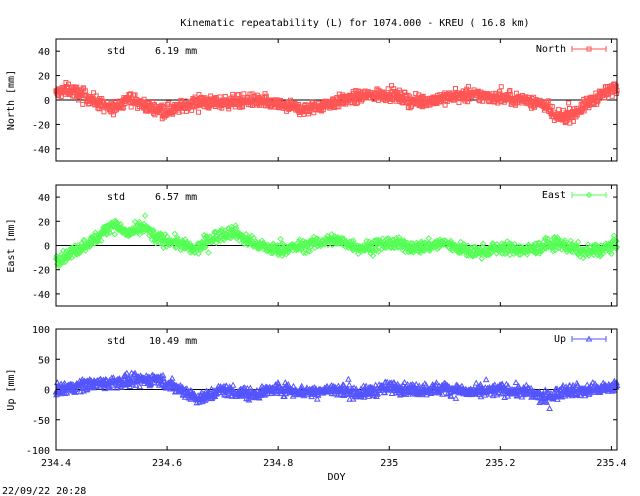 Image resolution: width=640 pixels, height=496 pixels. I want to click on x-tick-label: 235.4, so click(611, 463).